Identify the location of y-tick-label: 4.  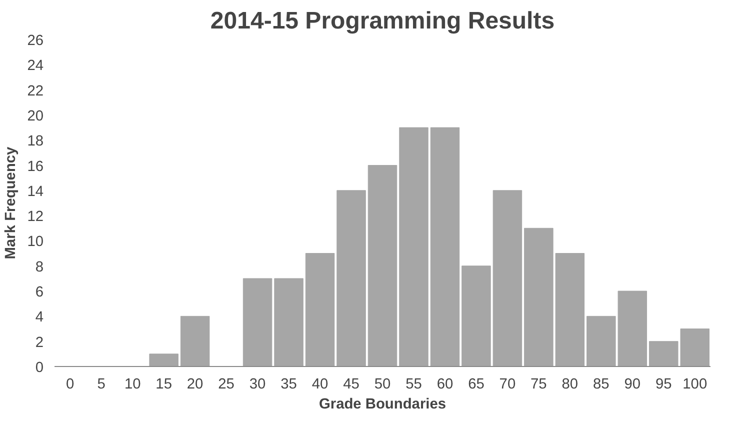
(39, 318).